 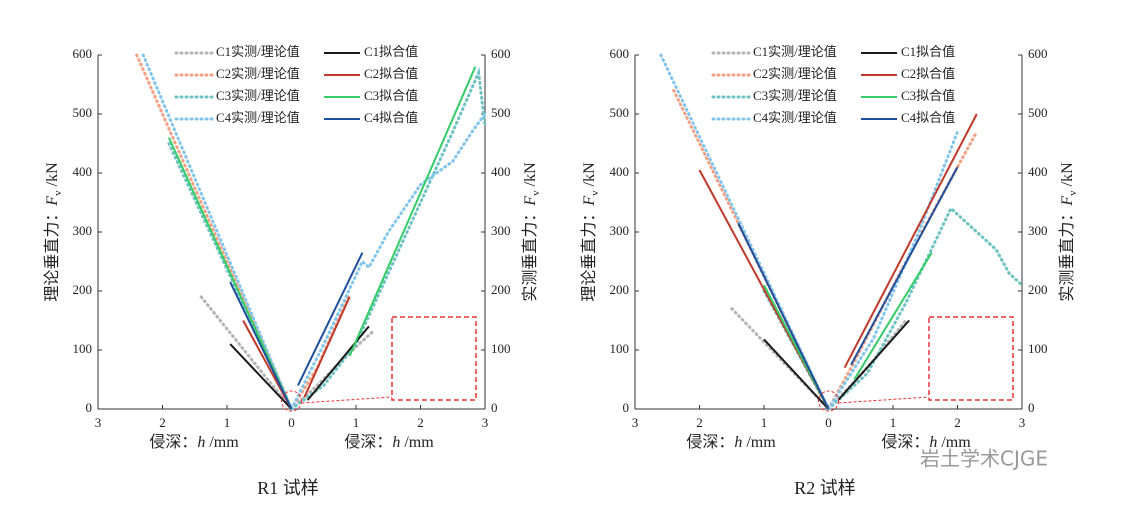 I want to click on zoom-marker, so click(x=291, y=401).